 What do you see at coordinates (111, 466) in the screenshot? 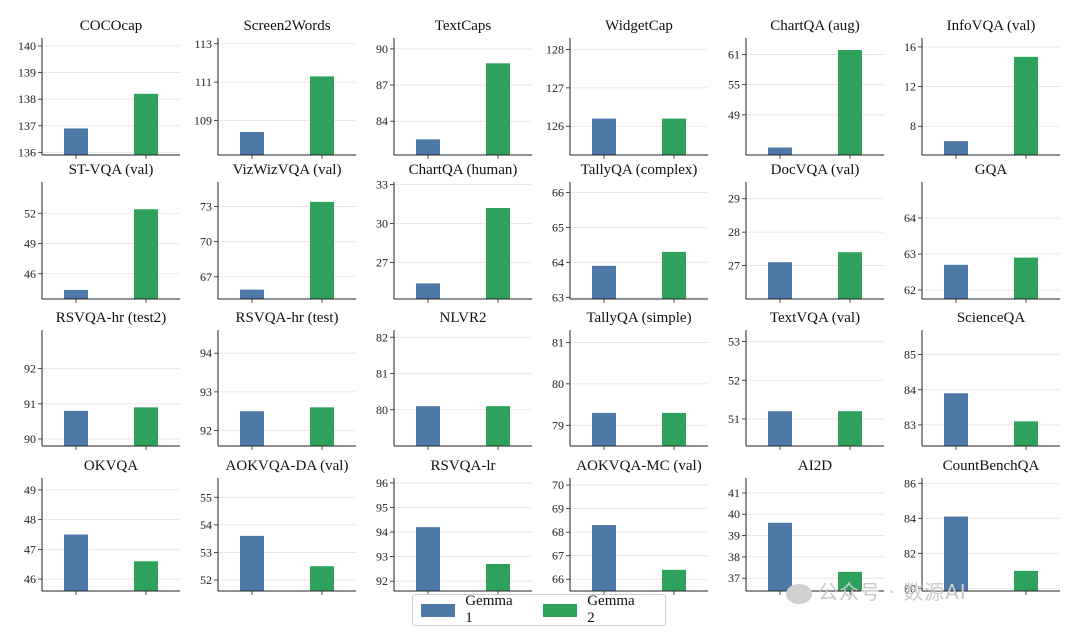
I see `subplot-title: OKVQA` at bounding box center [111, 466].